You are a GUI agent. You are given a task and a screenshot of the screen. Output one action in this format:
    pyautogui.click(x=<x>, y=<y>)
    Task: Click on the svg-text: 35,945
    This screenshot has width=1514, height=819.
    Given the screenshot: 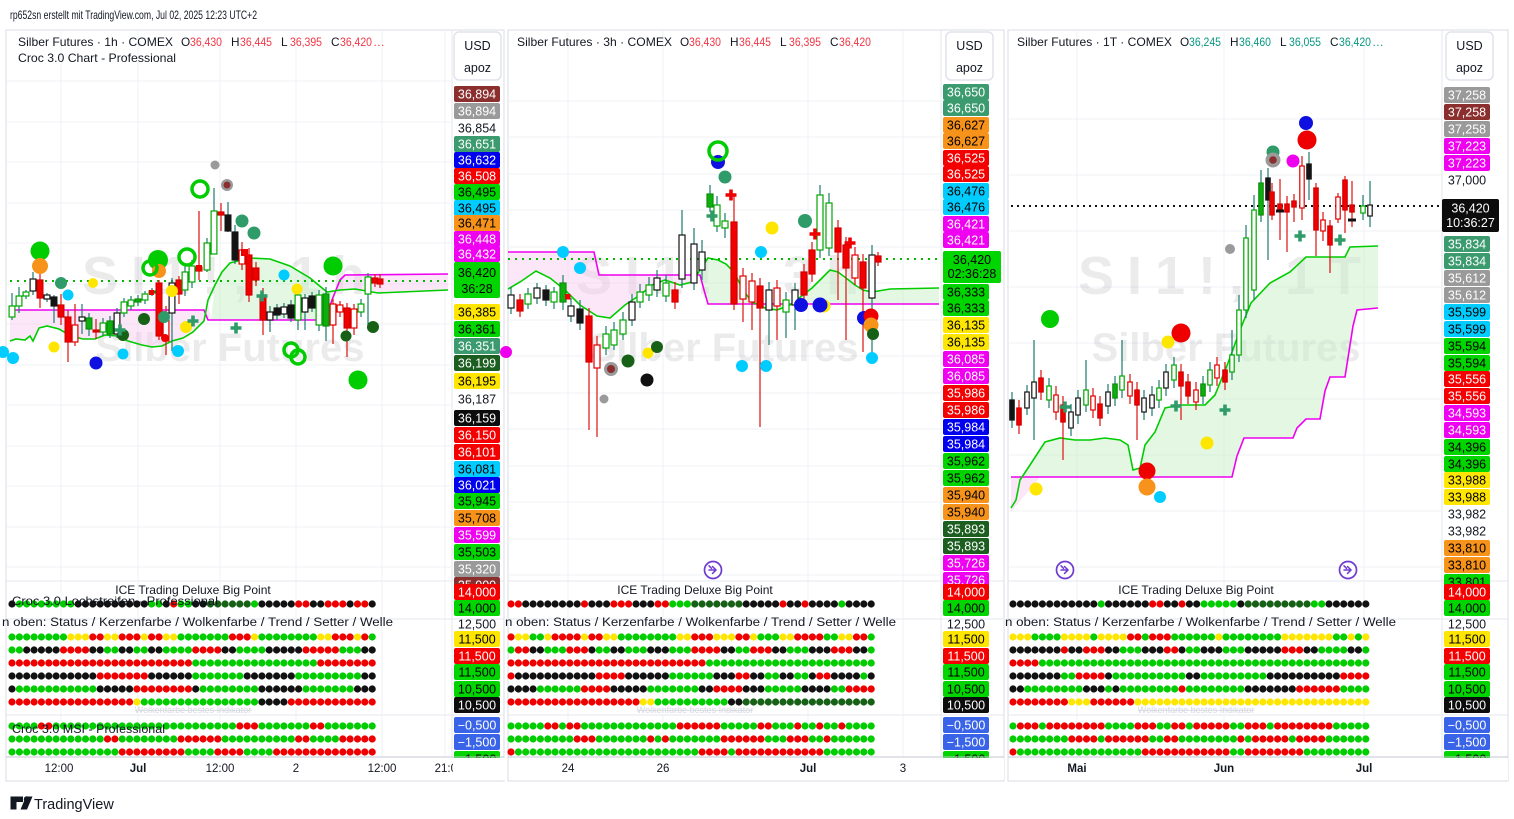 What is the action you would take?
    pyautogui.click(x=477, y=501)
    